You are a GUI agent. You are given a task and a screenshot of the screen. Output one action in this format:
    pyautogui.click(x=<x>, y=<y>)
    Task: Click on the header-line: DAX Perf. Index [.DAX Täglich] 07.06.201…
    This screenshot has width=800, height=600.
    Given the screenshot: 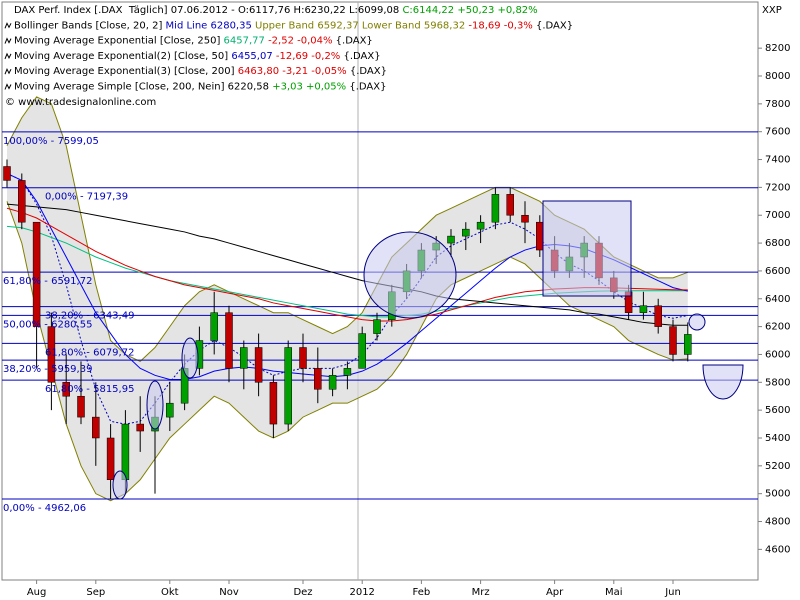 What is the action you would take?
    pyautogui.click(x=276, y=10)
    